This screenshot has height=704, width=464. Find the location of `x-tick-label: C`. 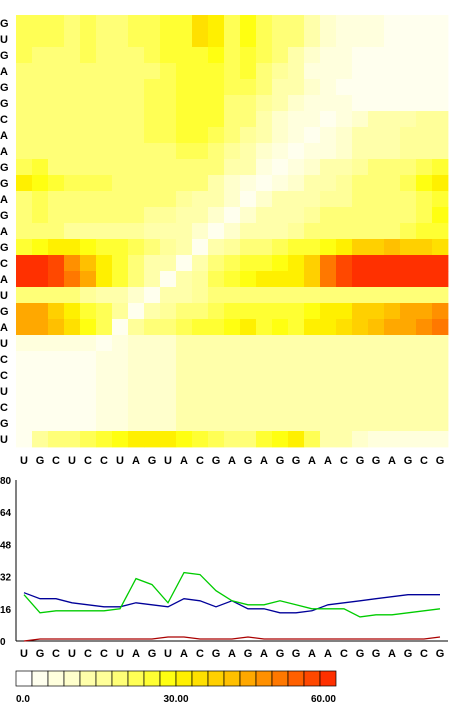

x-tick-label: C is located at coordinates (104, 654).